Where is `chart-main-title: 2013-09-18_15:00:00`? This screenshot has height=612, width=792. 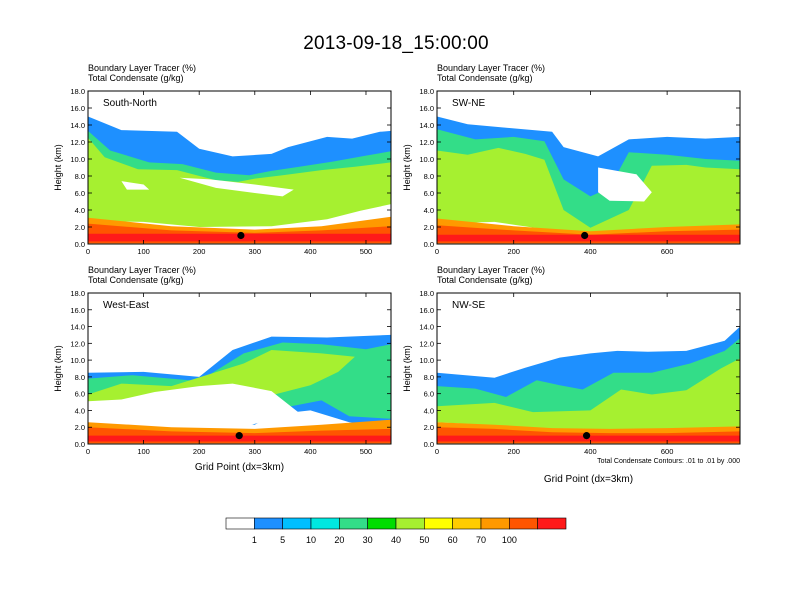 chart-main-title: 2013-09-18_15:00:00 is located at coordinates (396, 43).